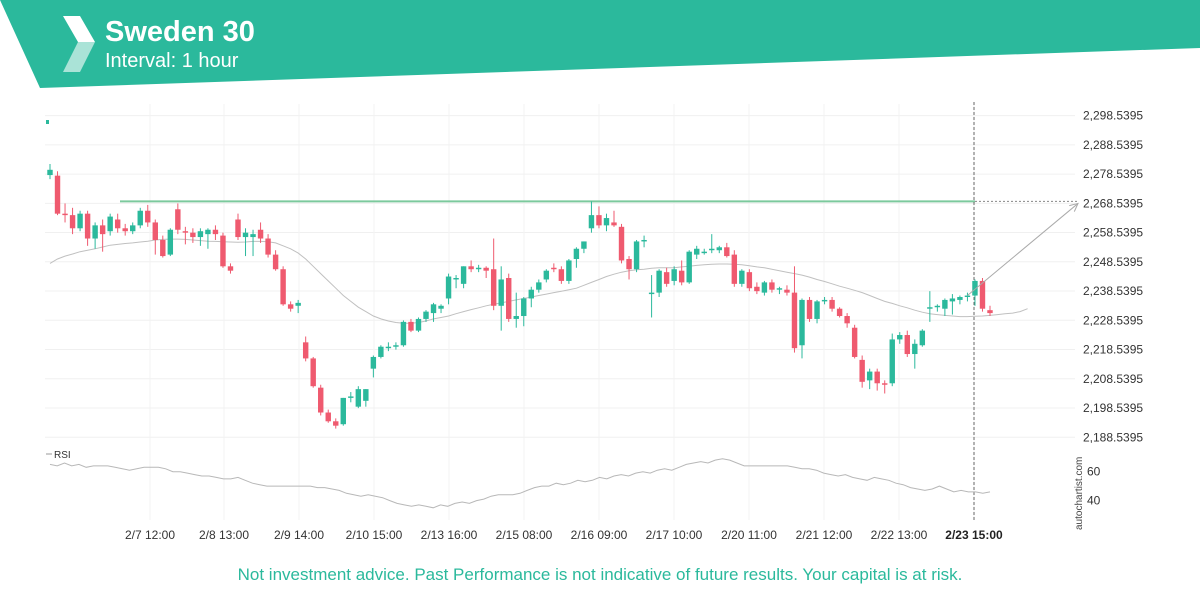 The width and height of the screenshot is (1200, 600). I want to click on moving-average-line, so click(538, 281).